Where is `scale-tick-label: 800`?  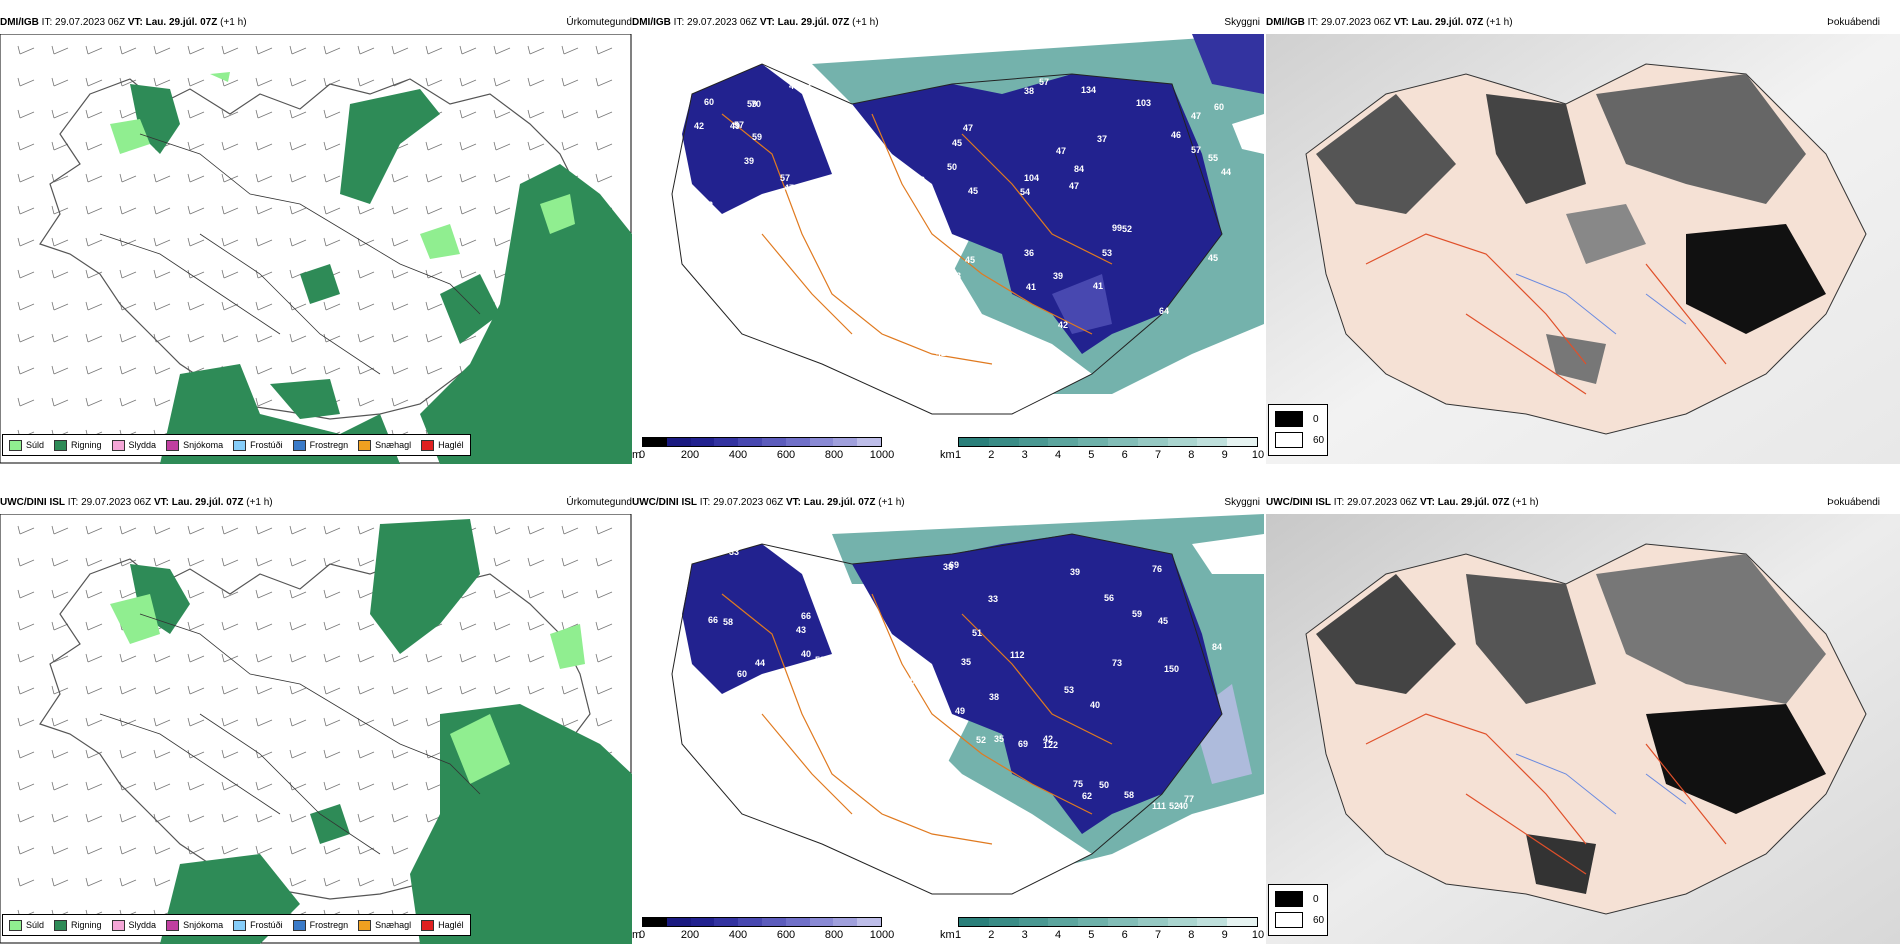
scale-tick-label: 800 is located at coordinates (834, 455).